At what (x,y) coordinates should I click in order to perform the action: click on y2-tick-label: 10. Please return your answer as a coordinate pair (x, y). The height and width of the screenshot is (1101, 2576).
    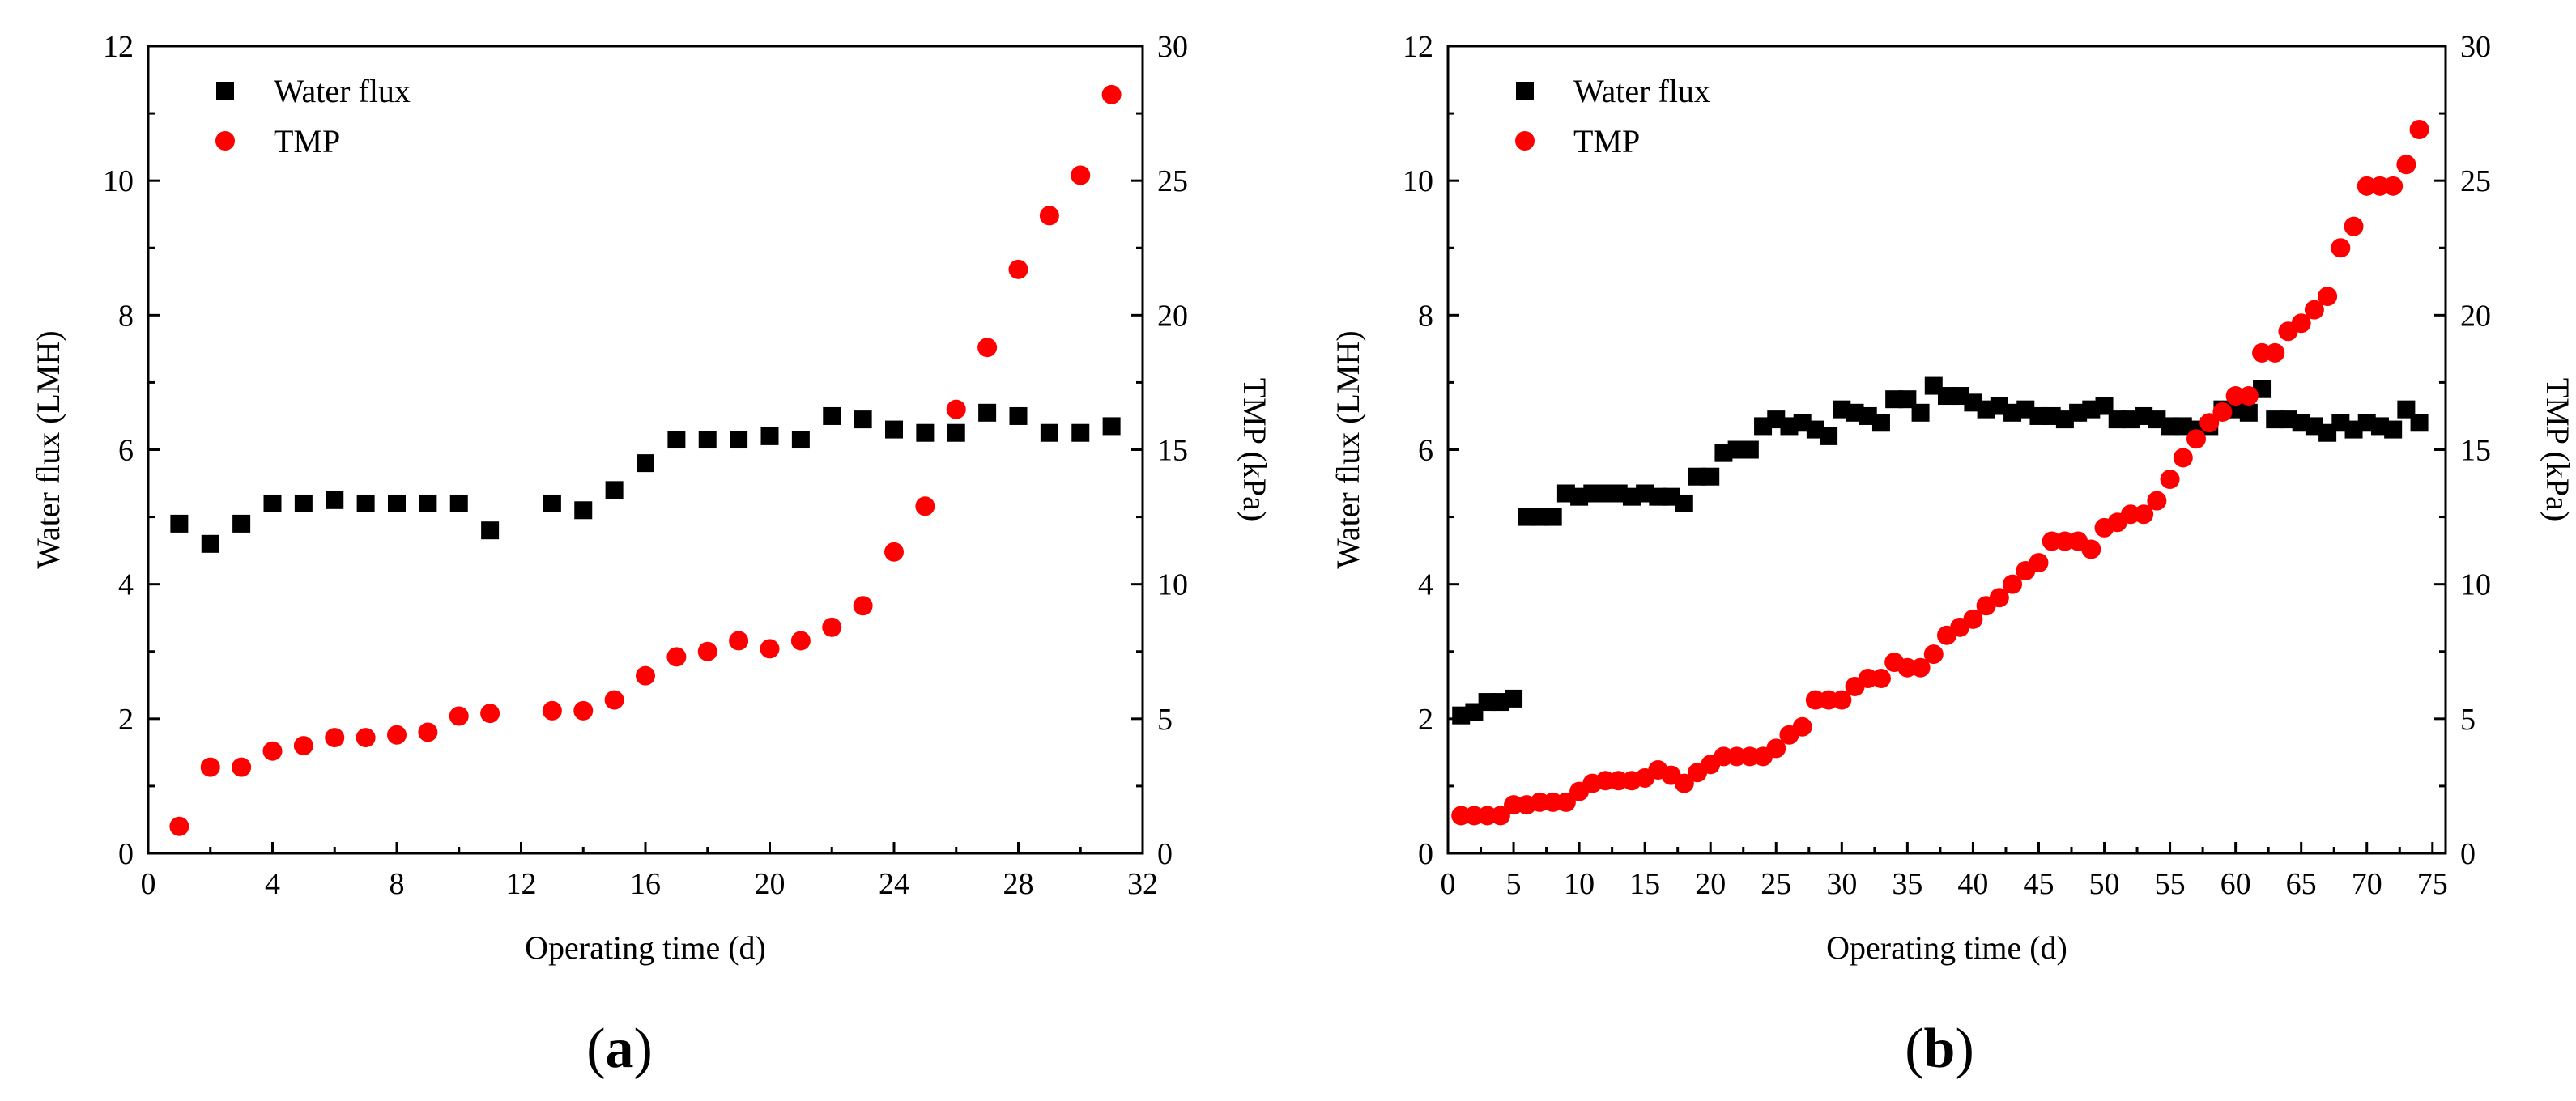
    Looking at the image, I should click on (2475, 585).